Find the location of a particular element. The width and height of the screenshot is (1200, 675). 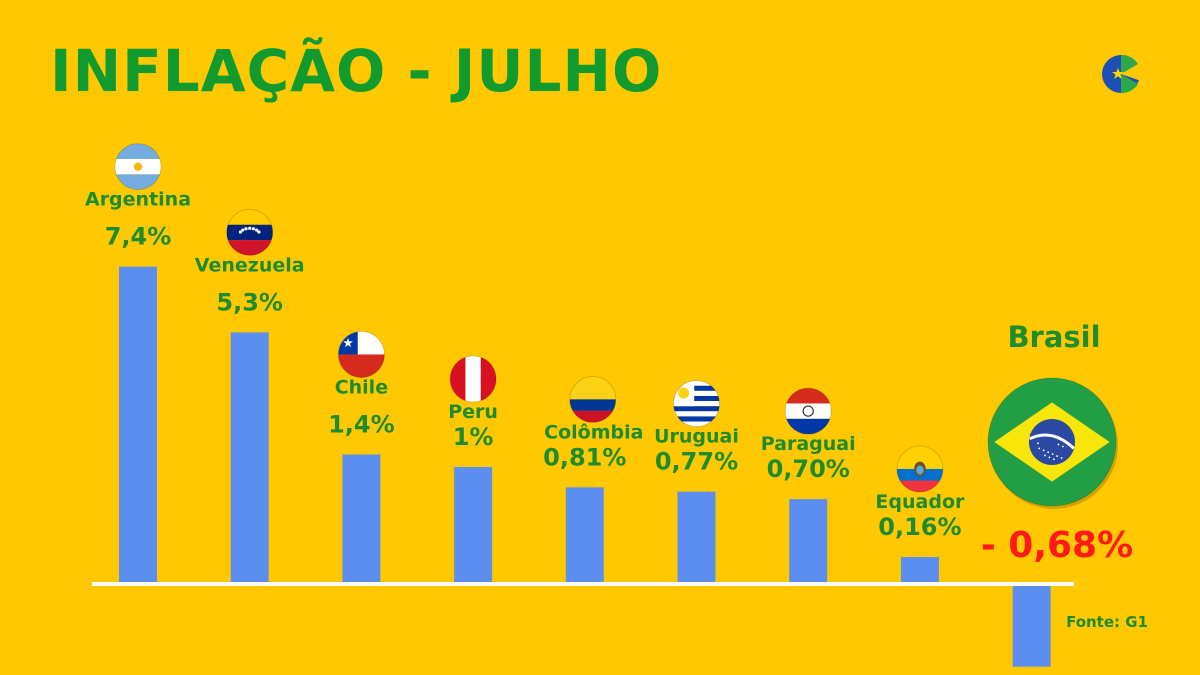

bar-group-1: 7,4% Argentina is located at coordinates (138, 363).